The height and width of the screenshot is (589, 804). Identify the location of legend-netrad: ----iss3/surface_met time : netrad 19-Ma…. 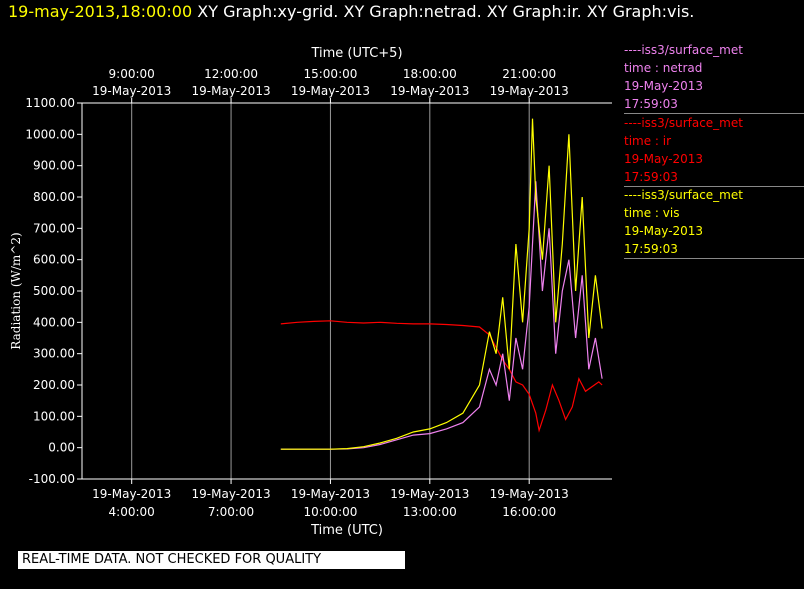
(714, 77).